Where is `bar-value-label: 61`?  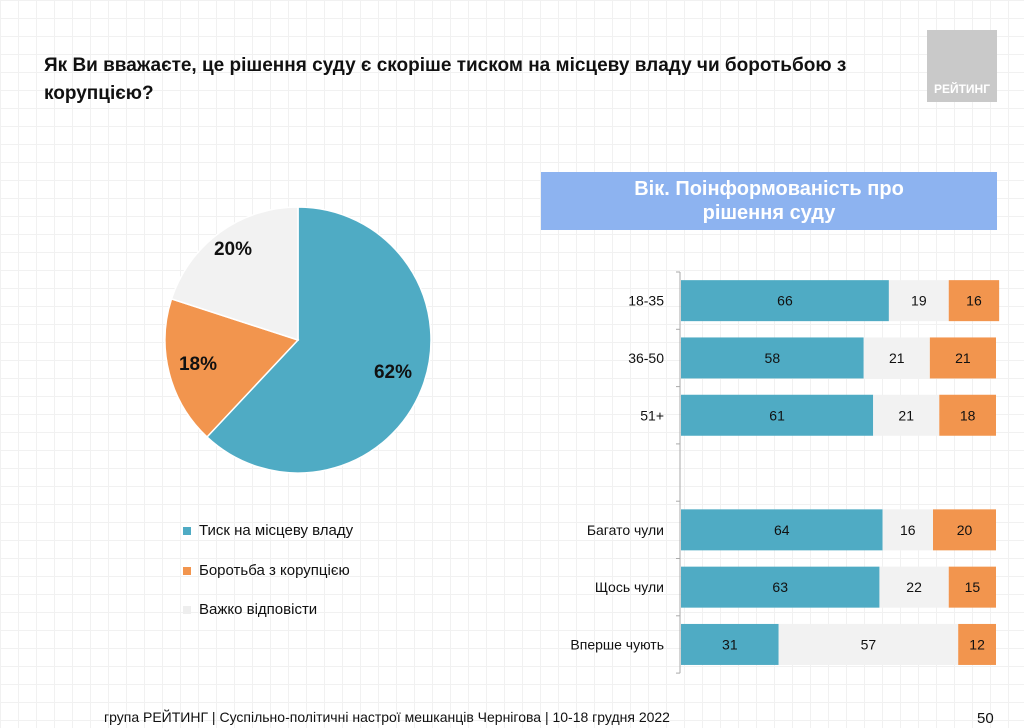
bar-value-label: 61 is located at coordinates (777, 415).